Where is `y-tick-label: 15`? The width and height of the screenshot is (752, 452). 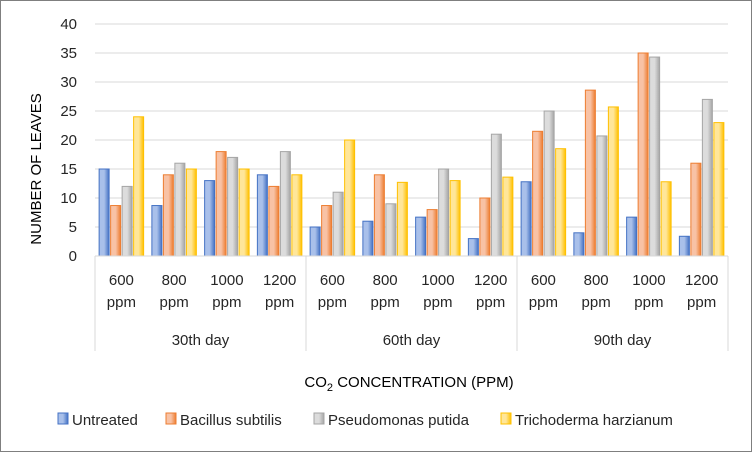 y-tick-label: 15 is located at coordinates (68, 169).